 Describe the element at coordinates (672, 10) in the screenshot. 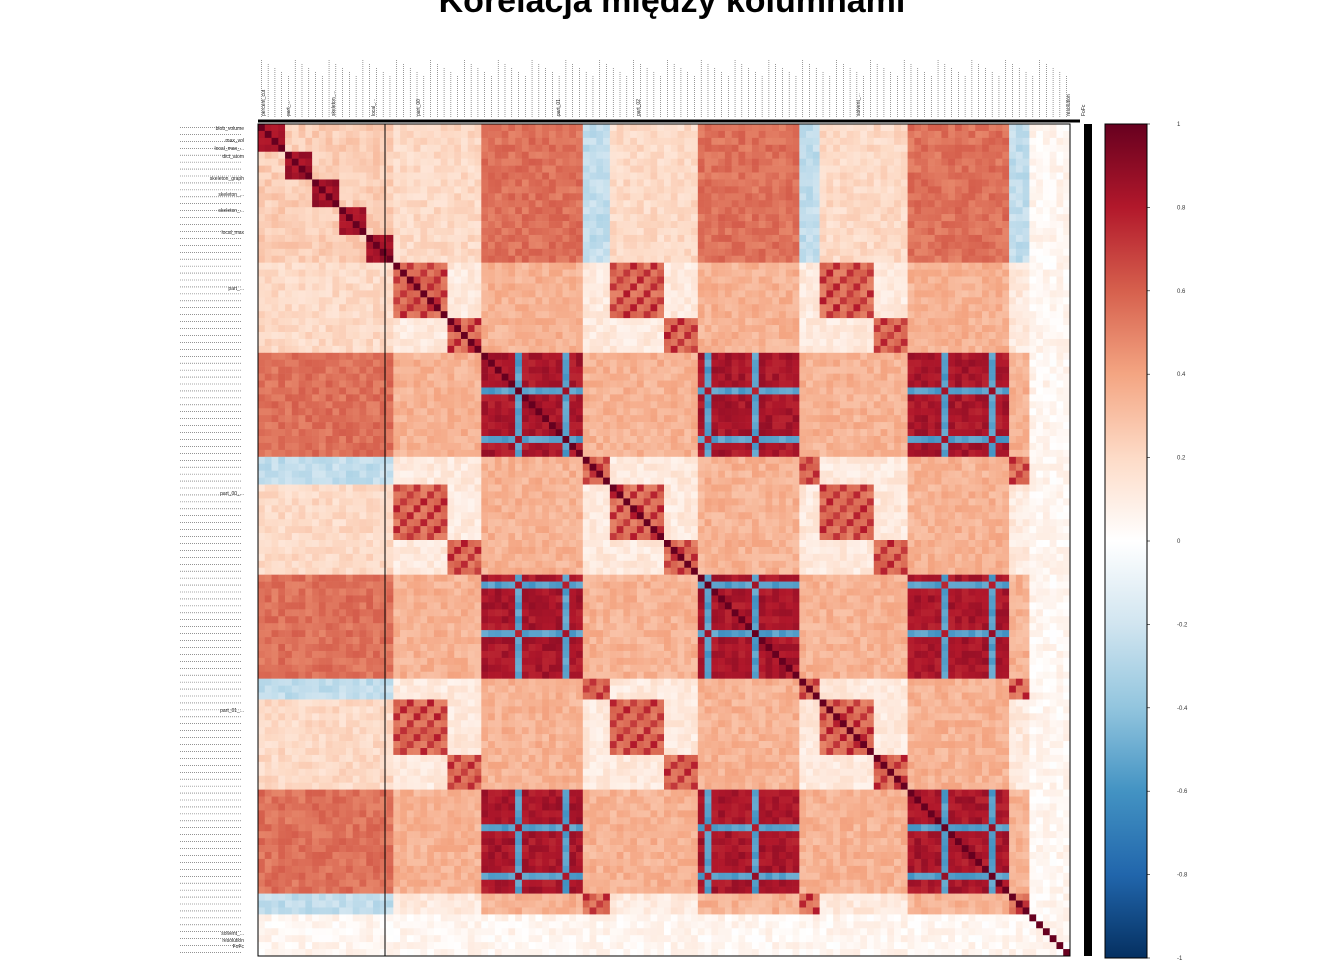

I see `chart-title: Korelacja między kolumnami` at that location.